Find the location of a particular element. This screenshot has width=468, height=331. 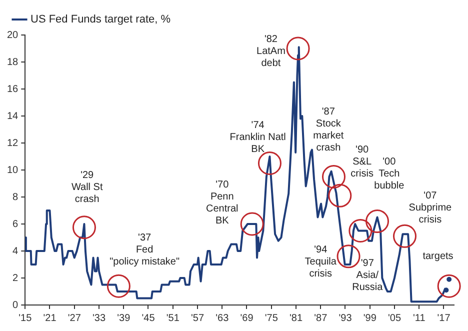

annotation: '90 S&L crisis is located at coordinates (362, 162).